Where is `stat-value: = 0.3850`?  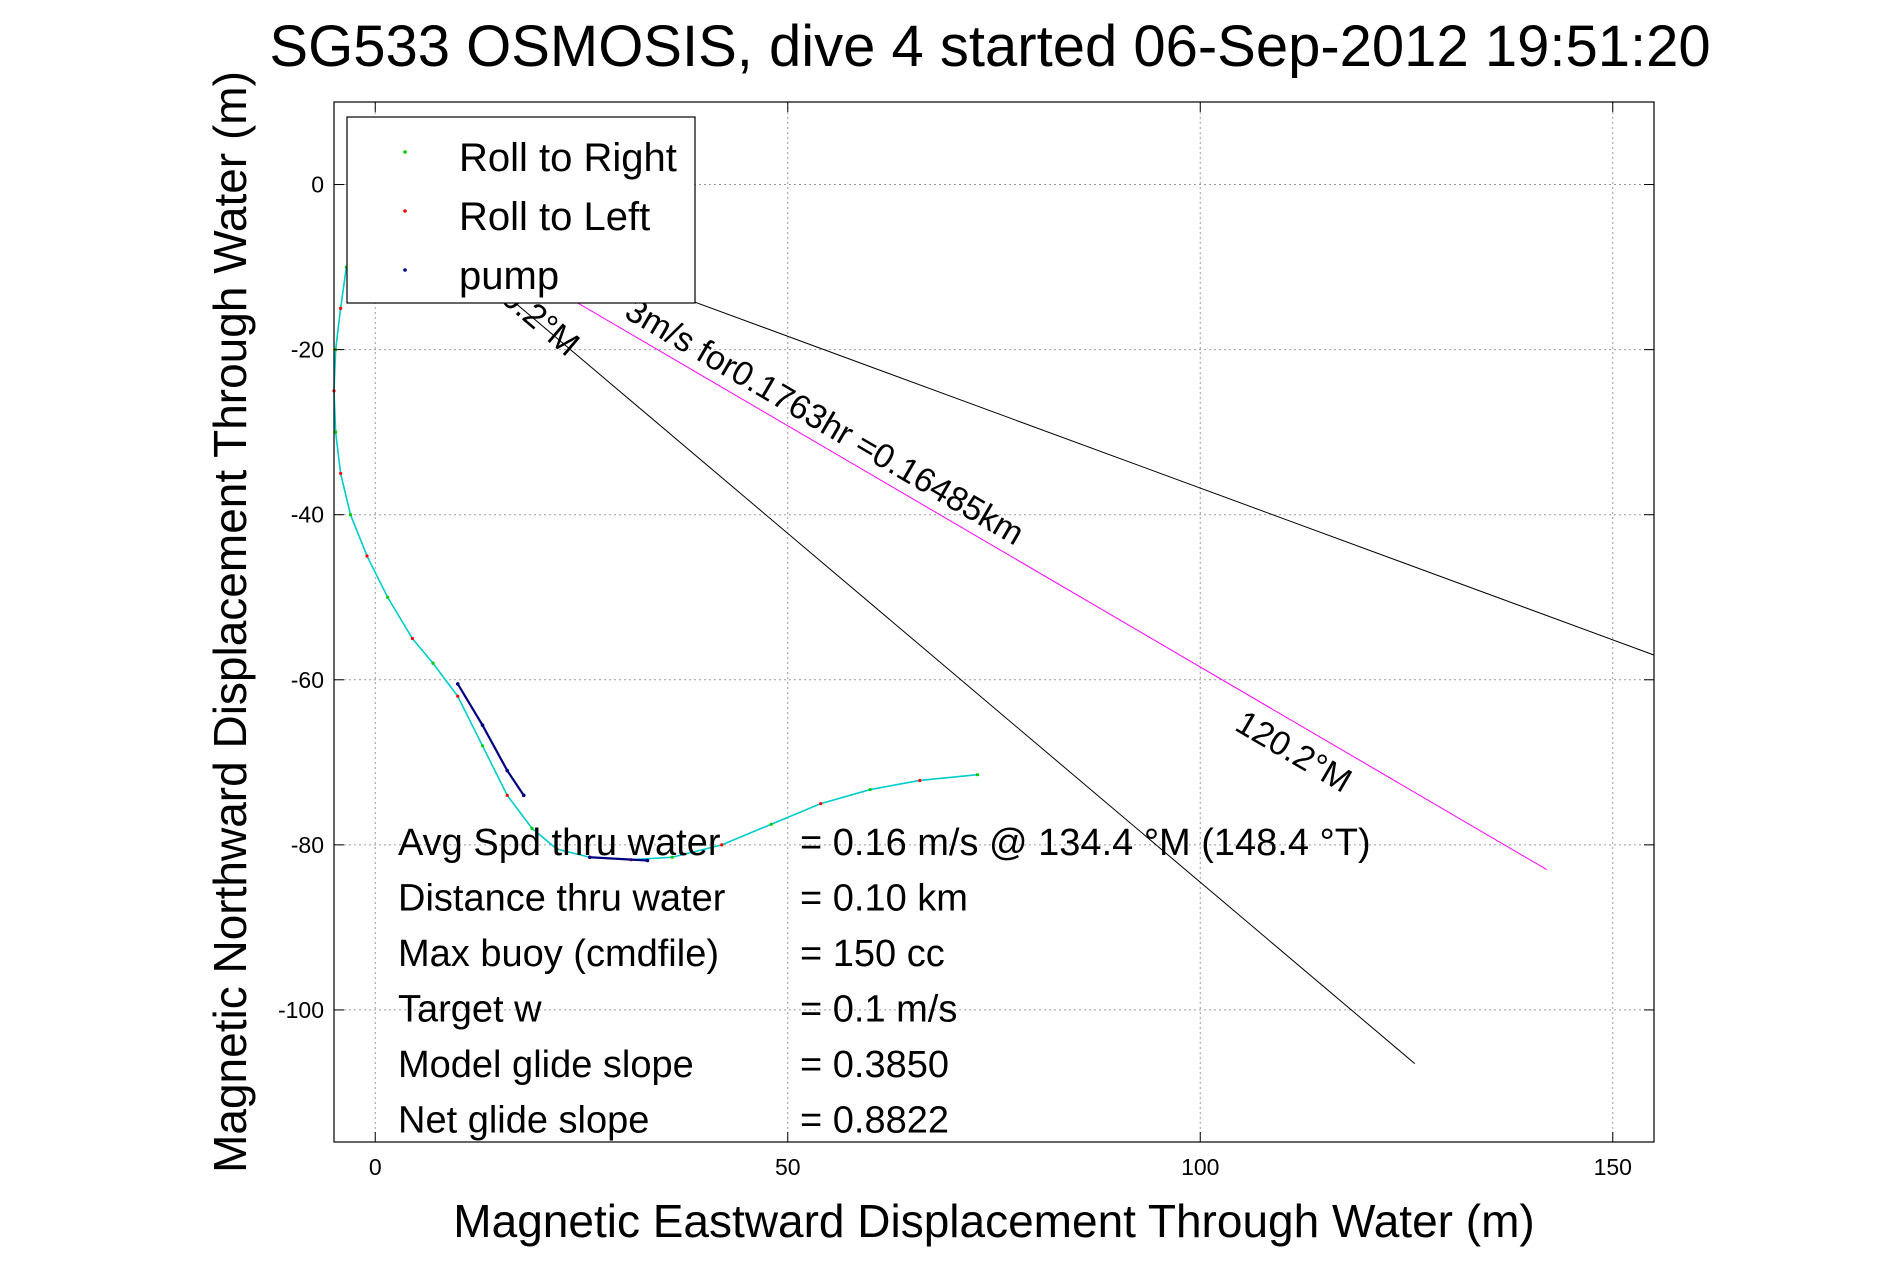
stat-value: = 0.3850 is located at coordinates (874, 1065).